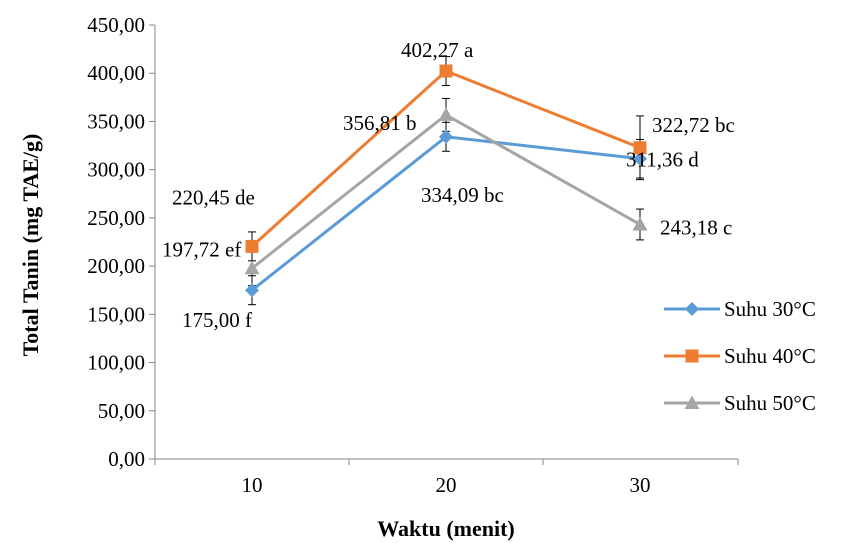  Describe the element at coordinates (116, 266) in the screenshot. I see `y-tick-label: 200,00` at that location.